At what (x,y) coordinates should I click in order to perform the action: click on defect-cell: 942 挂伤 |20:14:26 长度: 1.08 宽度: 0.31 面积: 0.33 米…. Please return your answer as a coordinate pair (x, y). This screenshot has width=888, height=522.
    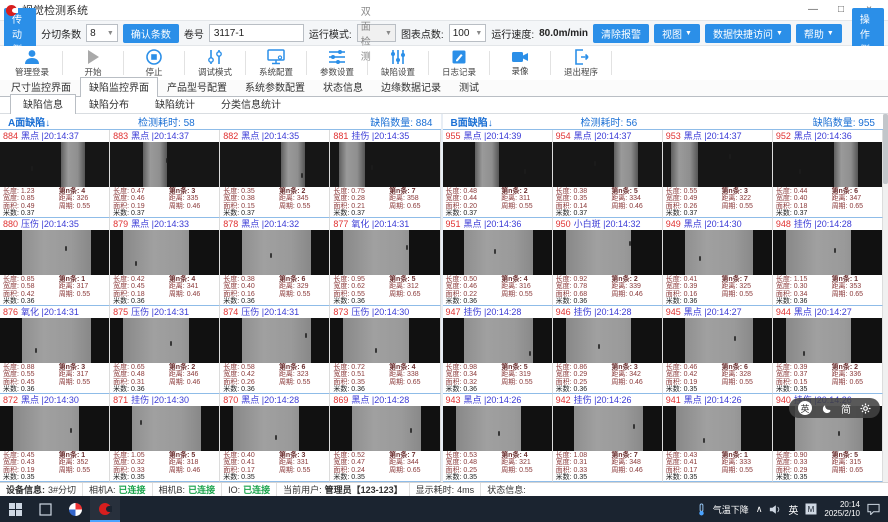
    Looking at the image, I should click on (607, 438).